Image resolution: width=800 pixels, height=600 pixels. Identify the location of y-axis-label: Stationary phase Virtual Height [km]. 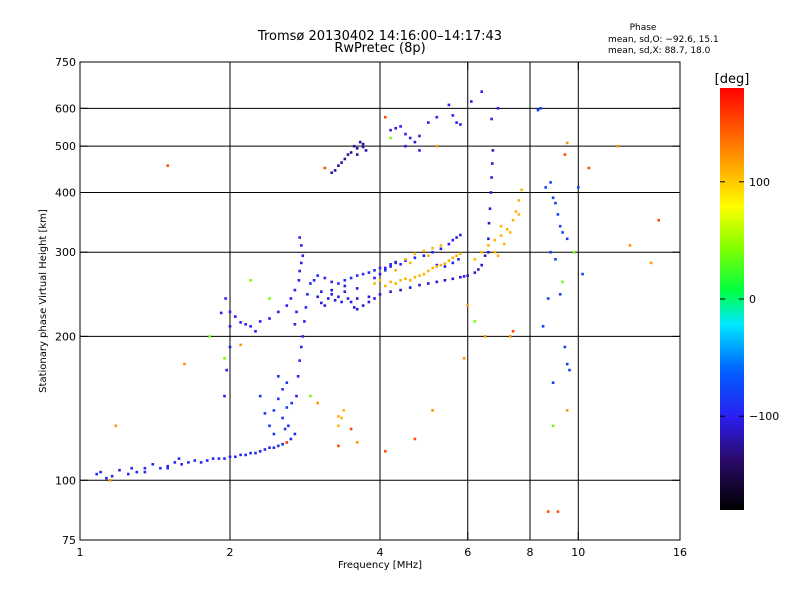
(43, 301).